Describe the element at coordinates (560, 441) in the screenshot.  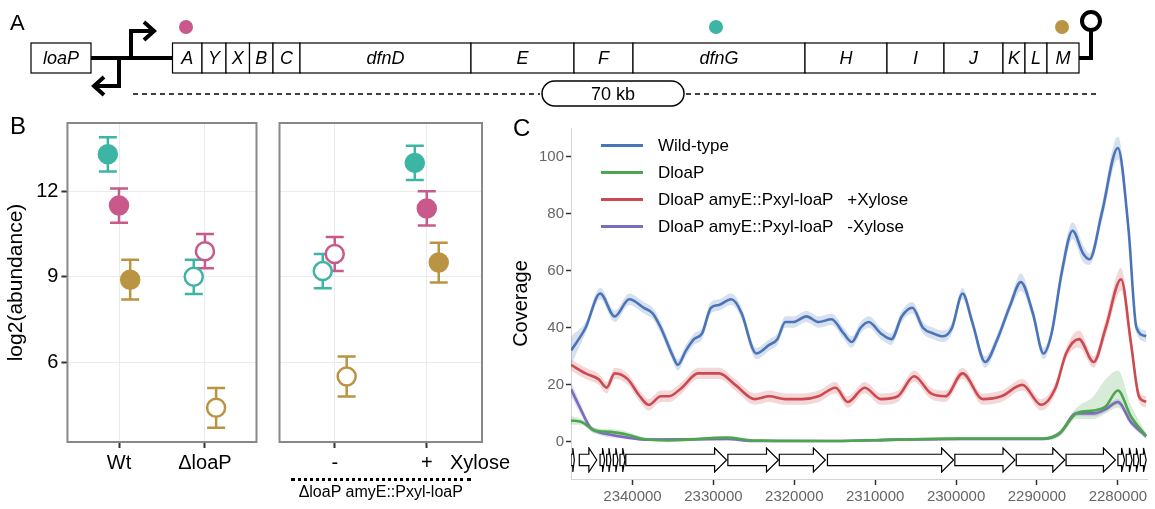
I see `y-tick-label: 0` at that location.